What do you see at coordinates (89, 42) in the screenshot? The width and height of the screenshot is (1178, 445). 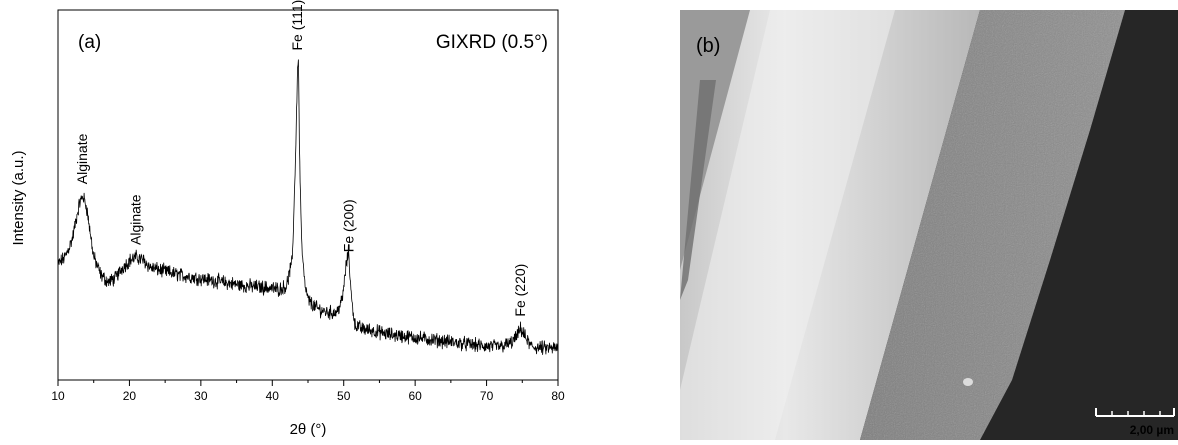 I see `panel-a-label: (a)` at bounding box center [89, 42].